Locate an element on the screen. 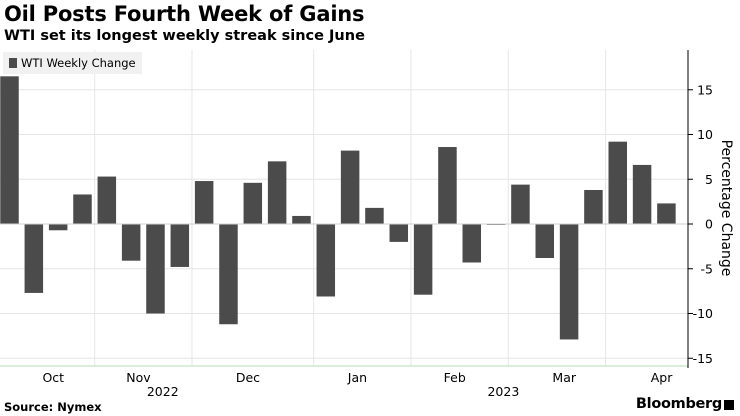 This screenshot has width=740, height=416. x-month-label-2: Dec is located at coordinates (248, 377).